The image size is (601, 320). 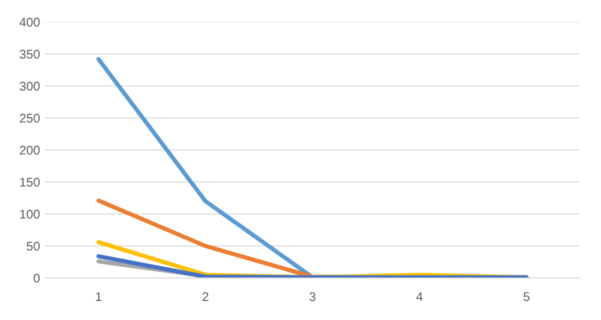 I want to click on y-tick-label: 200, so click(x=30, y=150).